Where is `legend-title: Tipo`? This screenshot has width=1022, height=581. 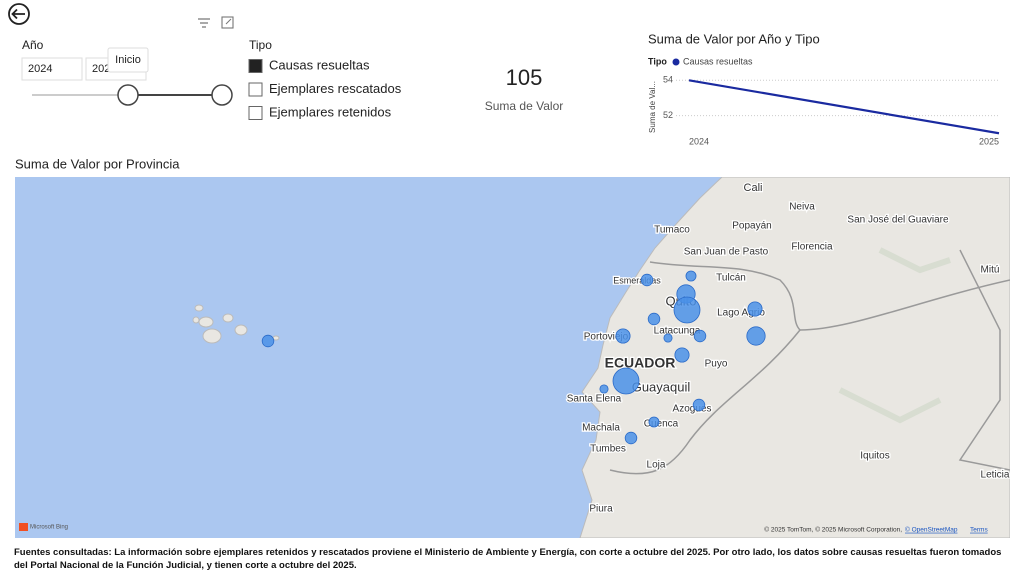 legend-title: Tipo is located at coordinates (657, 61).